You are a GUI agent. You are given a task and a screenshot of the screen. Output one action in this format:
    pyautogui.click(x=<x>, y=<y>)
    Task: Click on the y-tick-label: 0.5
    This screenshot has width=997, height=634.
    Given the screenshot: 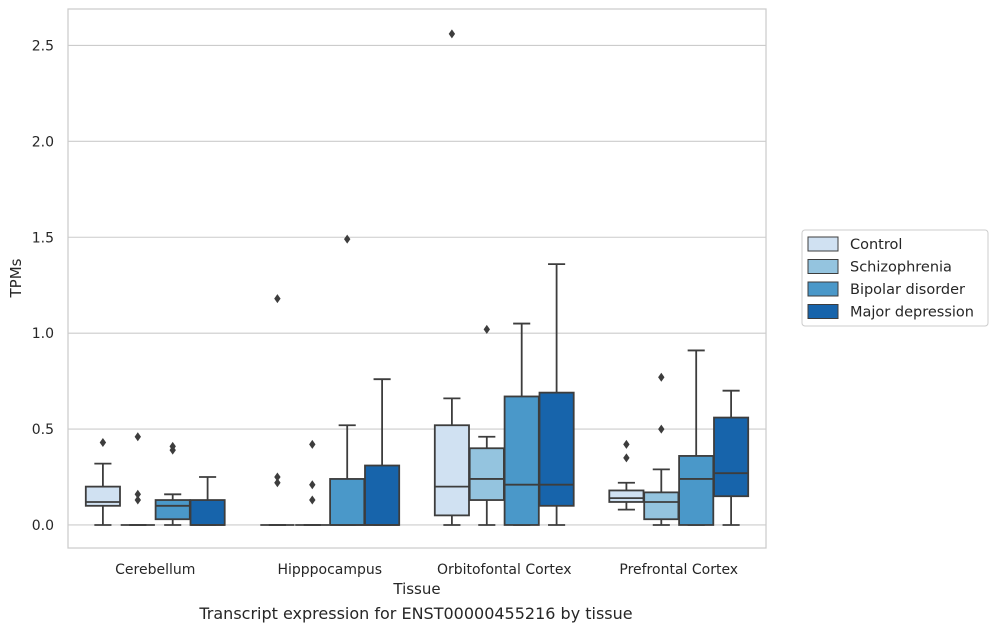 What is the action you would take?
    pyautogui.click(x=43, y=430)
    